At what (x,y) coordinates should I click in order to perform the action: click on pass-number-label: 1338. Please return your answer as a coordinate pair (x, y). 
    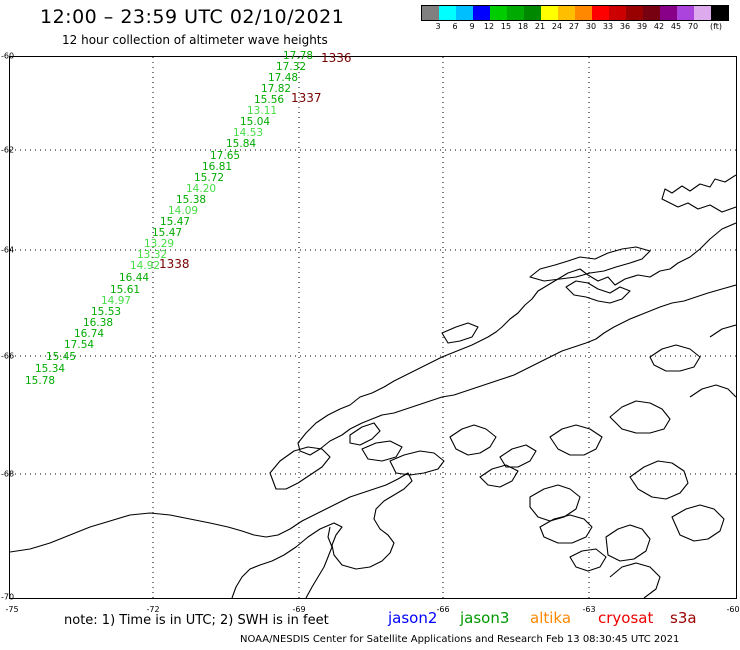
    Looking at the image, I should click on (174, 264).